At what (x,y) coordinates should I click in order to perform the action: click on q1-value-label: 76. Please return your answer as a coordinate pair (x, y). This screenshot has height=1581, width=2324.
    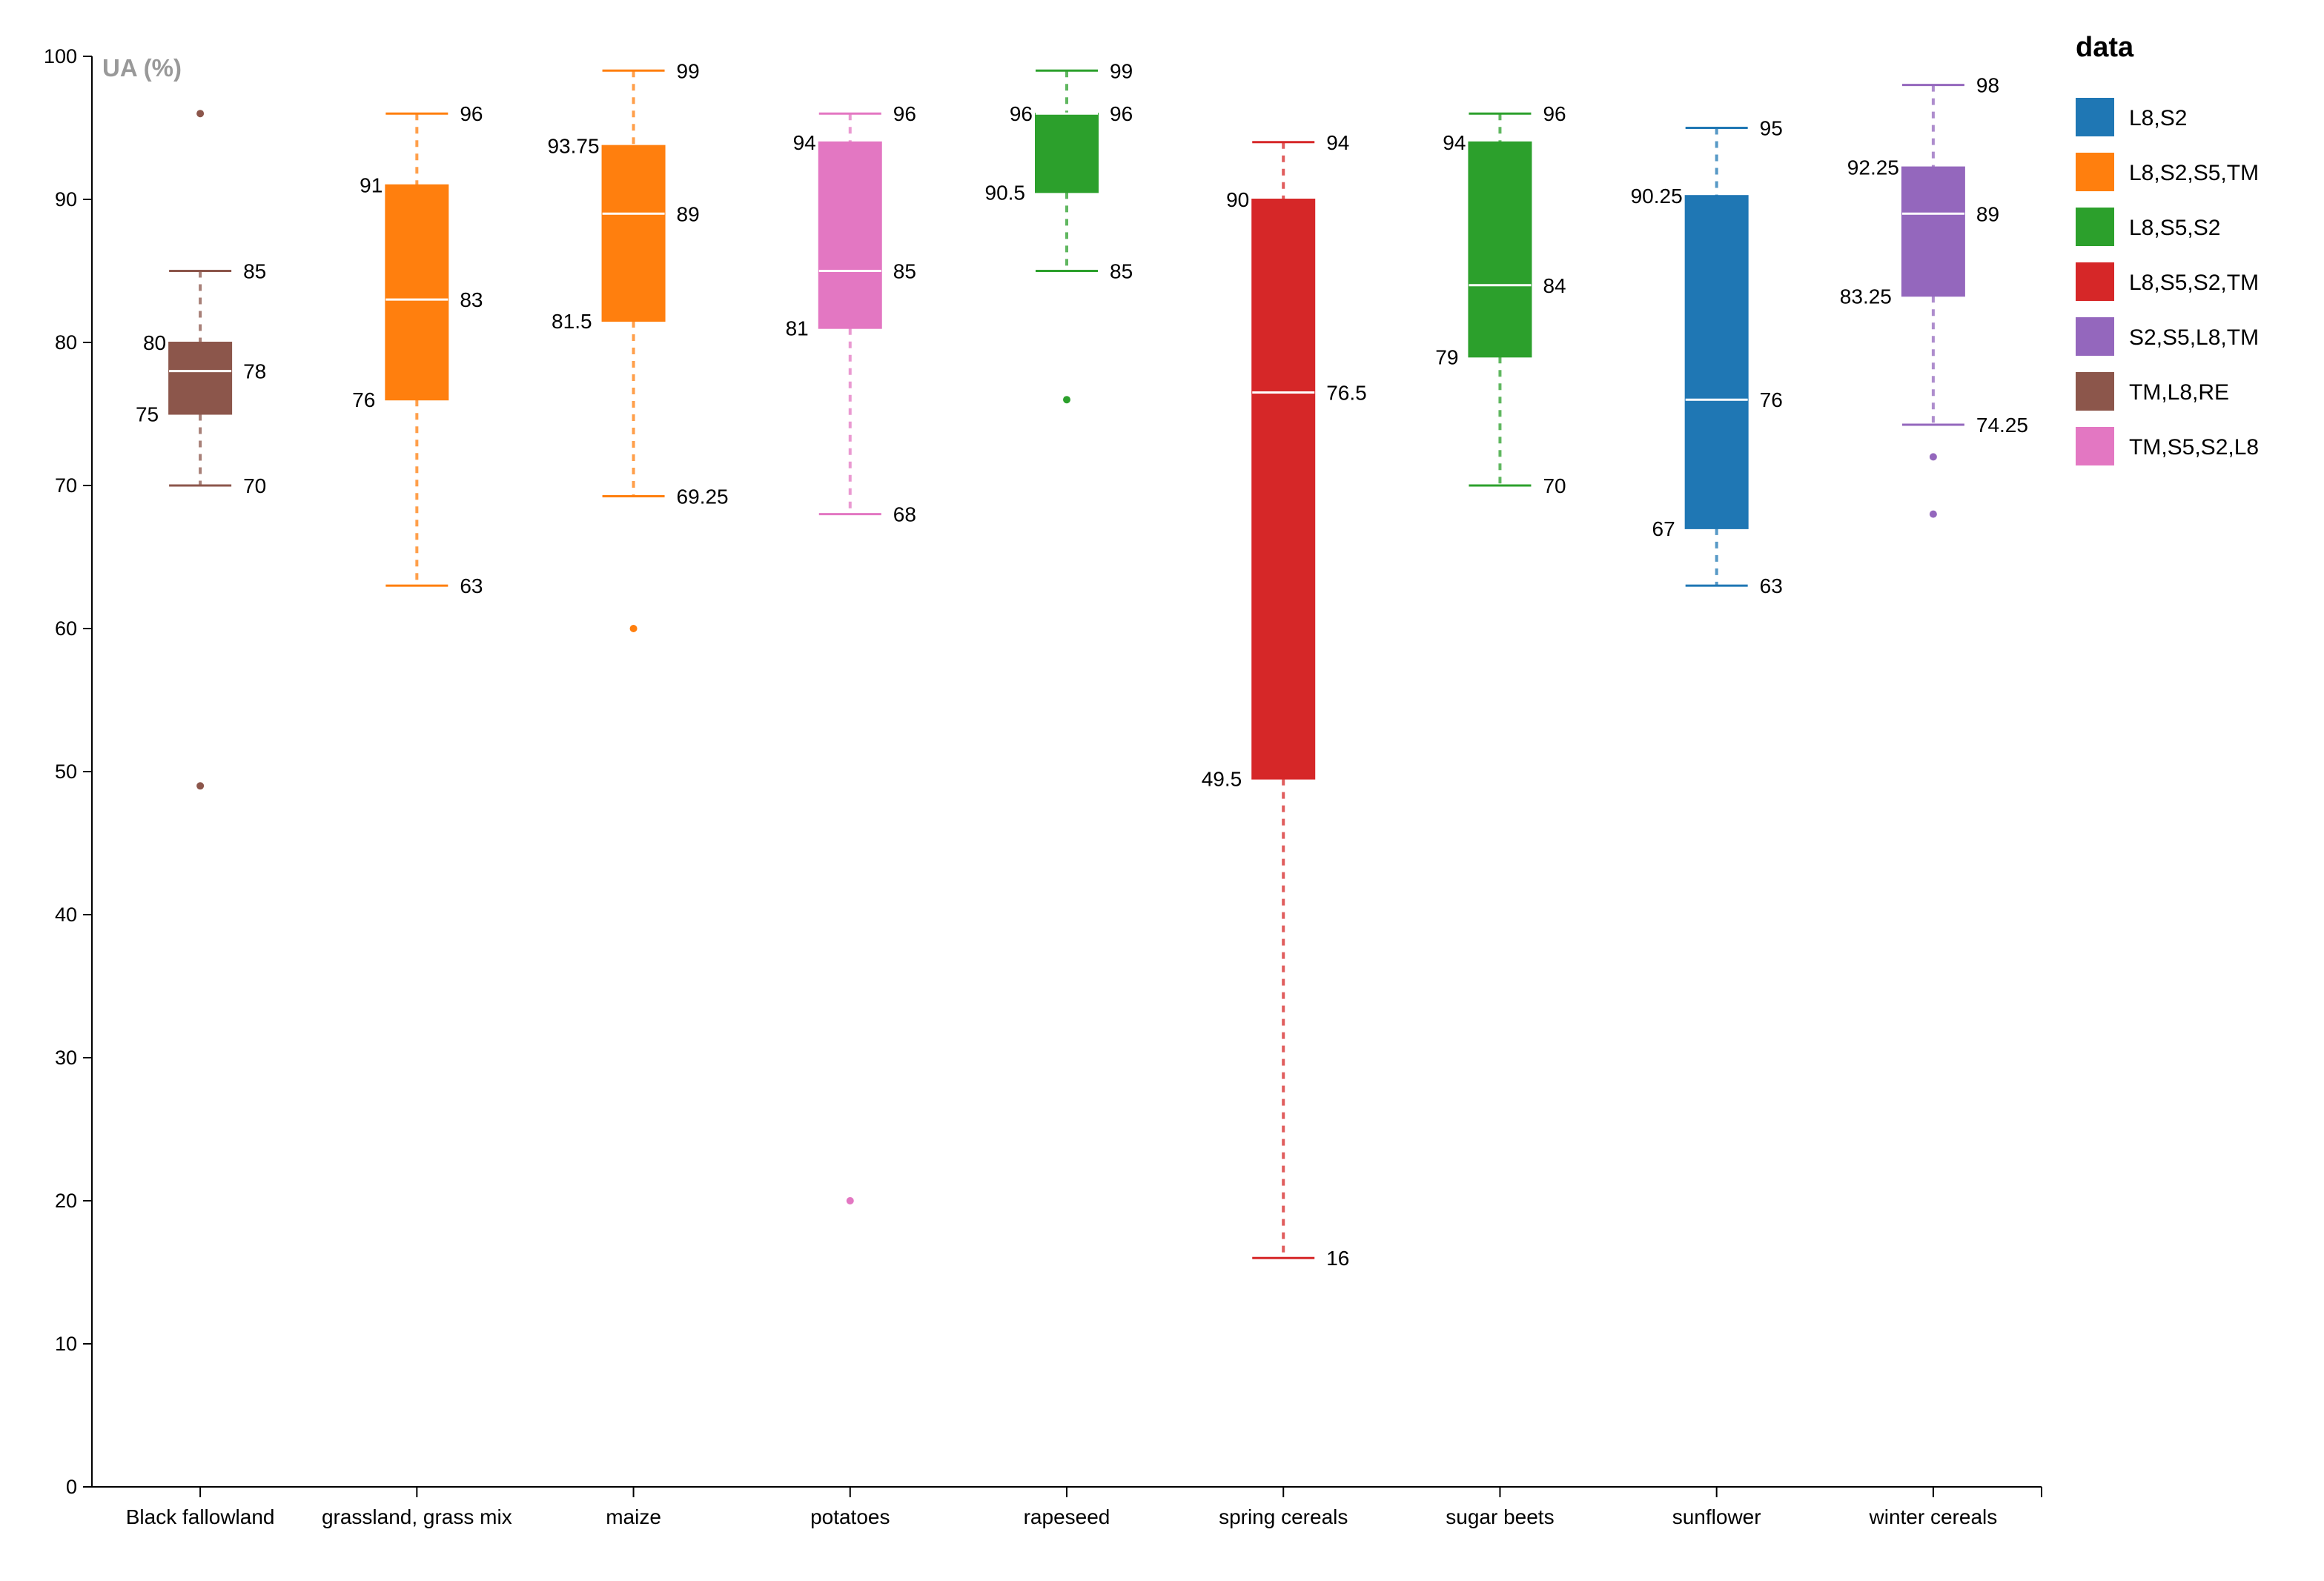
    Looking at the image, I should click on (363, 399).